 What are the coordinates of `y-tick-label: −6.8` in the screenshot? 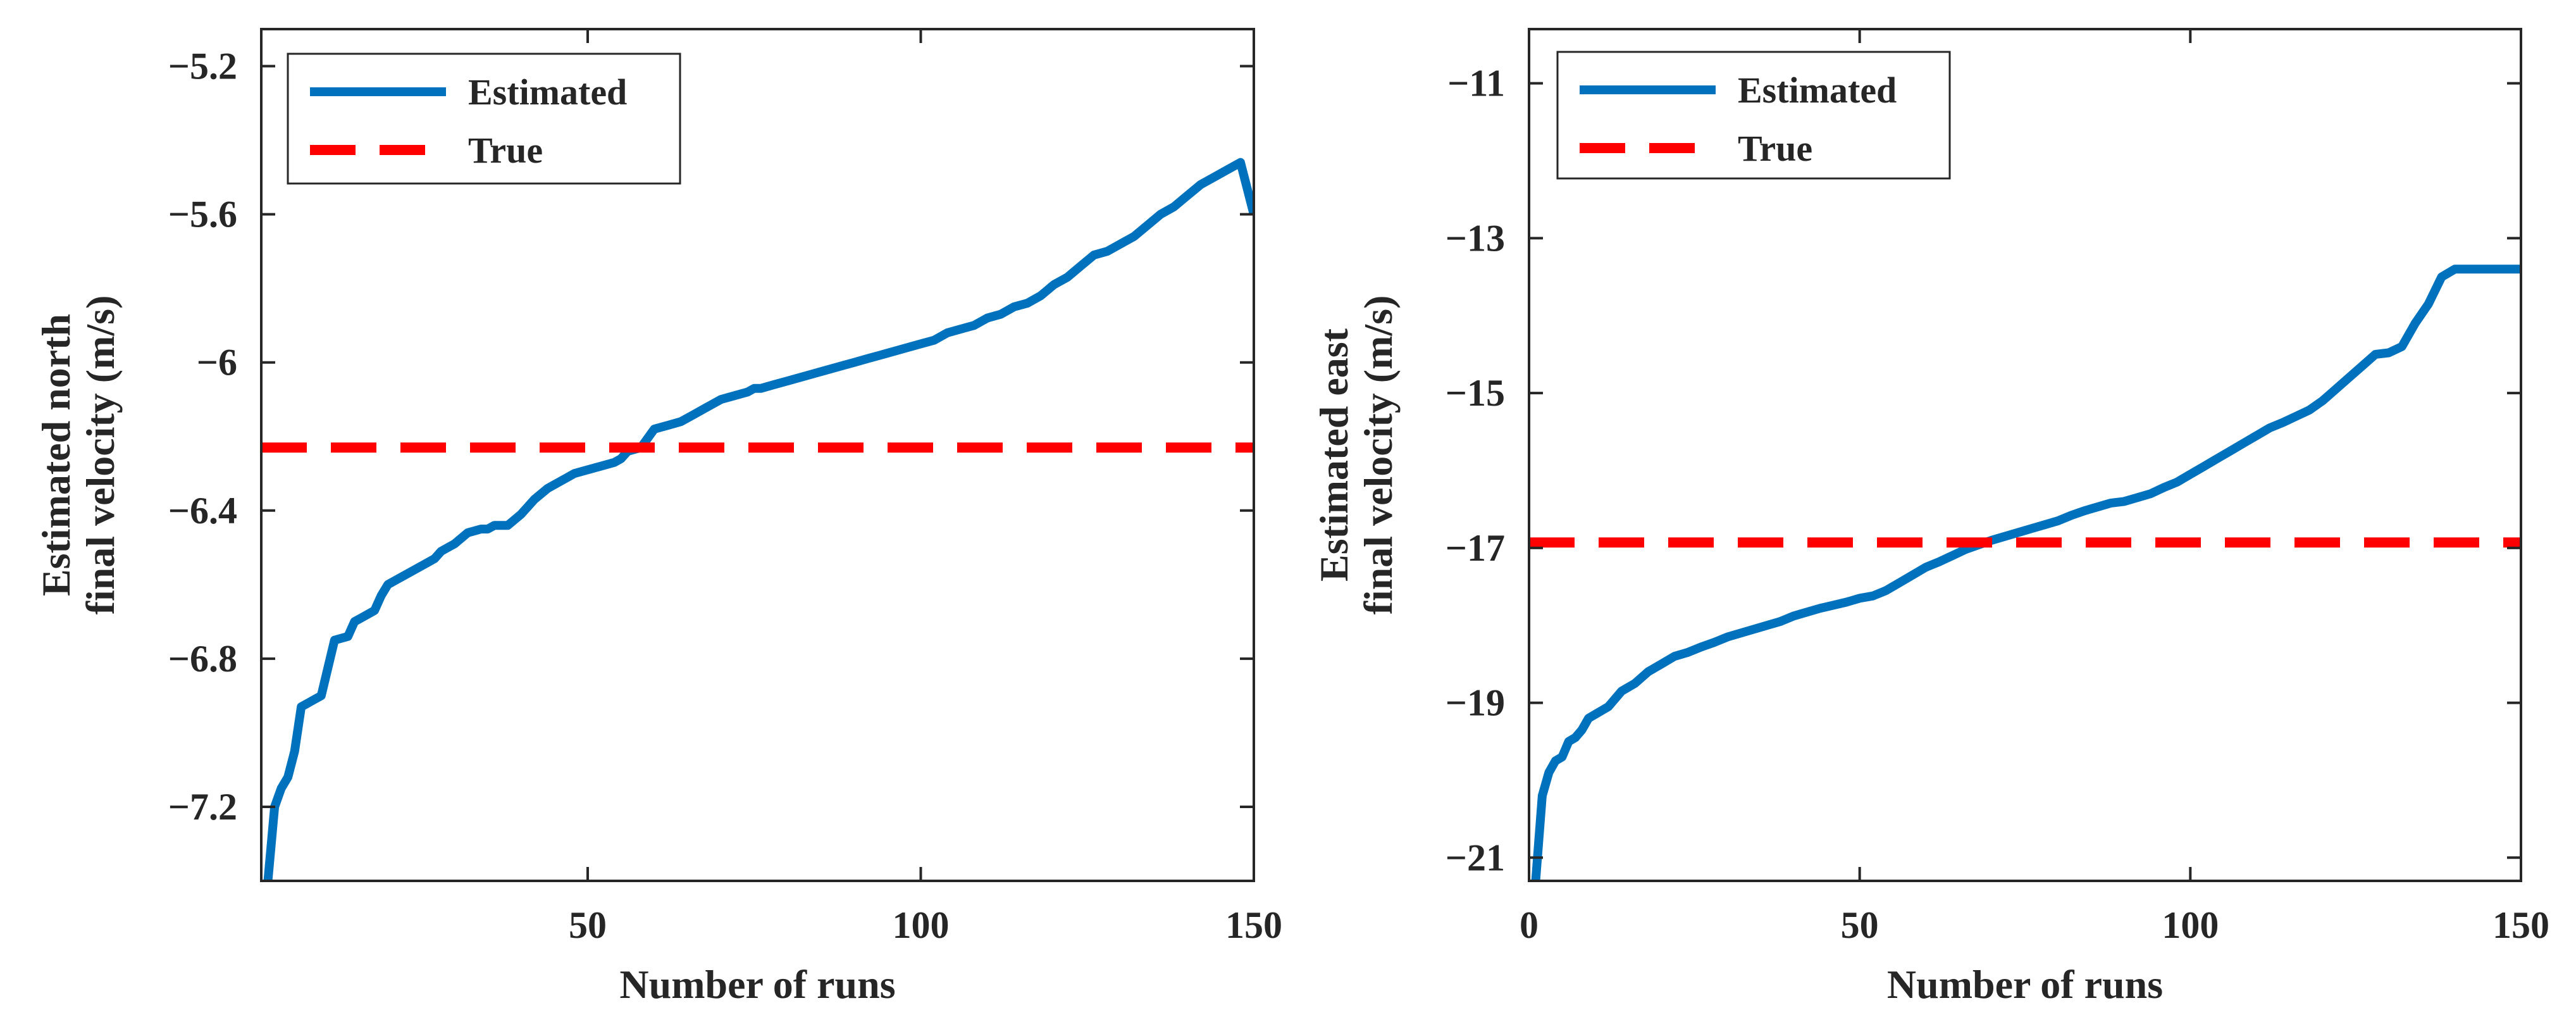 It's located at (203, 659).